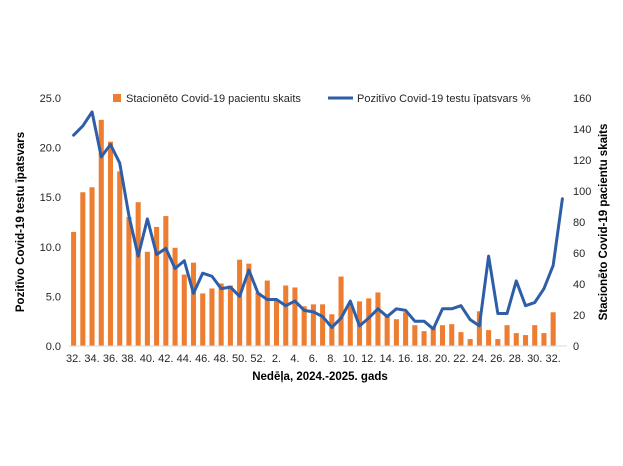 Image resolution: width=623 pixels, height=466 pixels. What do you see at coordinates (604, 222) in the screenshot?
I see `y-right-axis-title: Stacionēto Covid-19 pacientu skaits` at bounding box center [604, 222].